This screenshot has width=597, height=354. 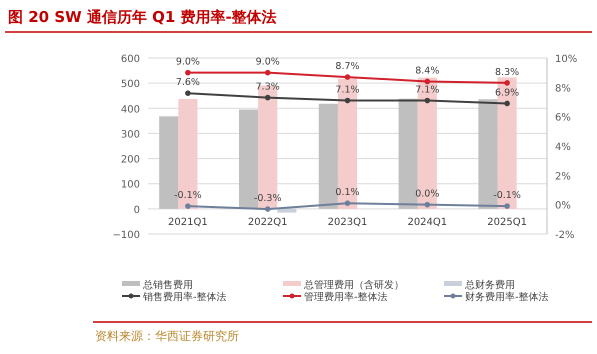 What do you see at coordinates (167, 285) in the screenshot?
I see `legend-label: 总销售费用` at bounding box center [167, 285].